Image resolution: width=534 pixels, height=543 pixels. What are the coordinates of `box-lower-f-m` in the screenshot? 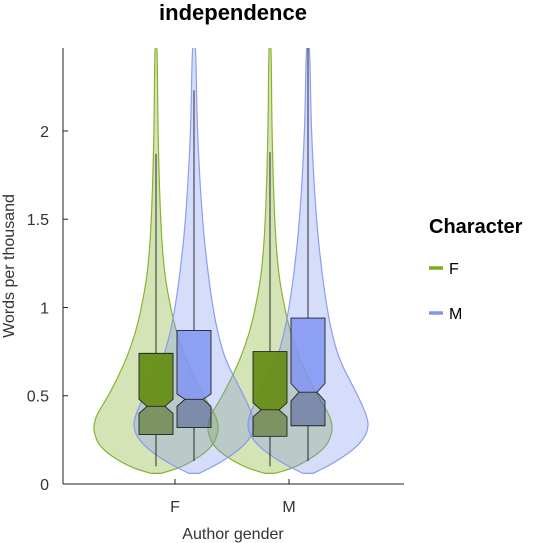 It's located at (270, 423).